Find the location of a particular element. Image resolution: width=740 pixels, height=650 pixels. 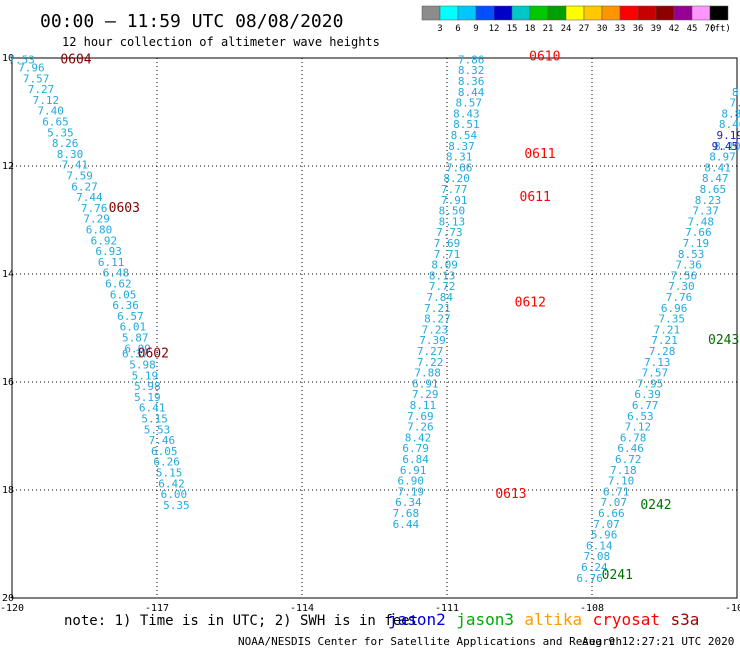

pass-time-label: 0610 is located at coordinates (544, 57).